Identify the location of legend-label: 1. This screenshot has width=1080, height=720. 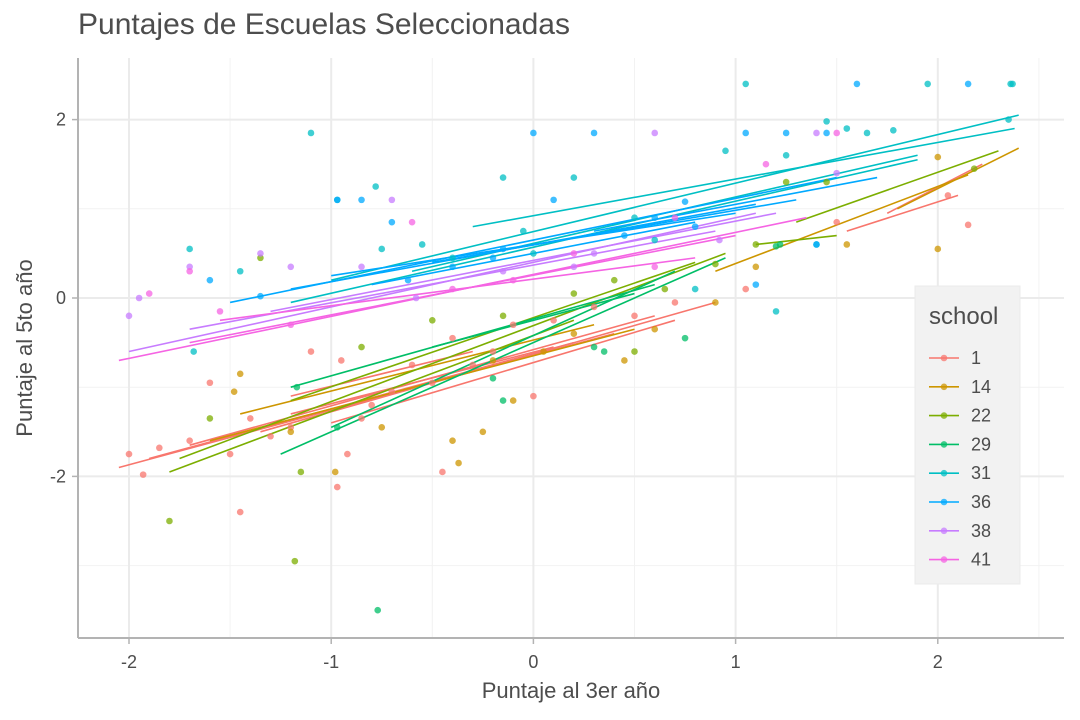
(976, 358).